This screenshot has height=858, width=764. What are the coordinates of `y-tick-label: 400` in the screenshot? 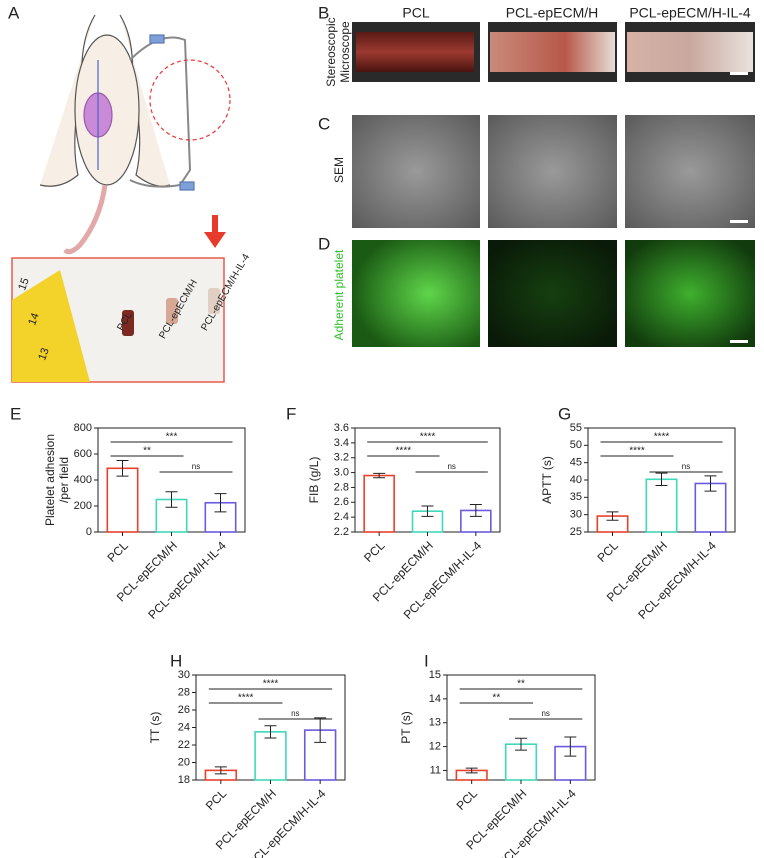 It's located at (83, 480).